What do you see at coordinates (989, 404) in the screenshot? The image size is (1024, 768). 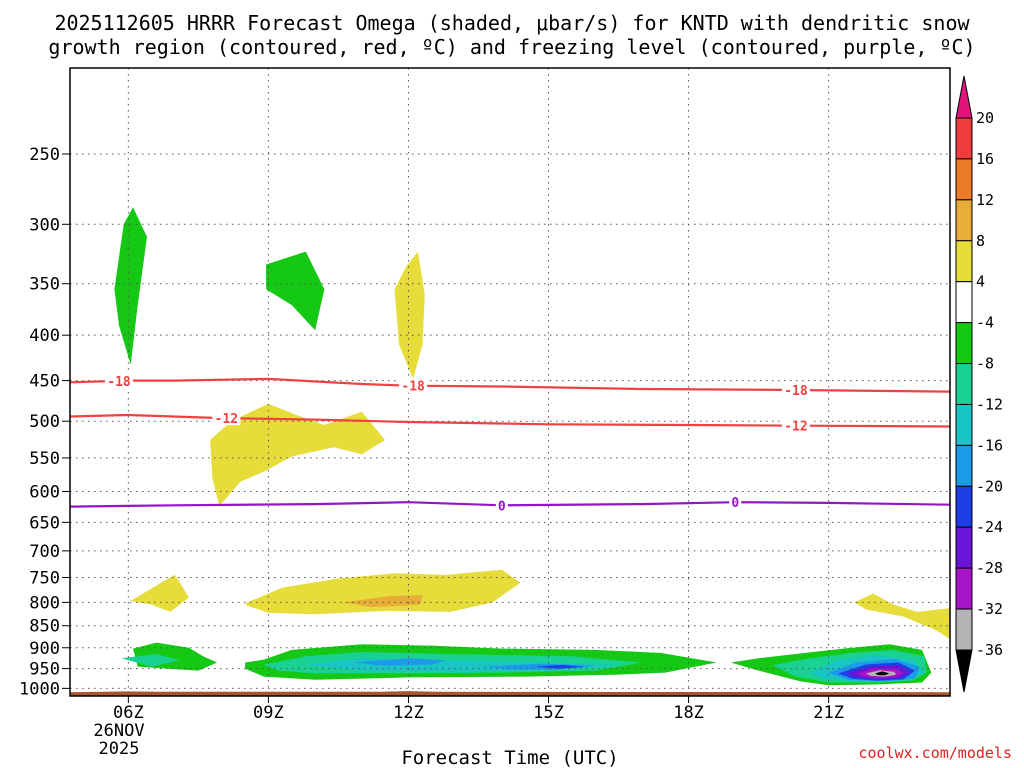 I see `colorbar-label-7: -12` at bounding box center [989, 404].